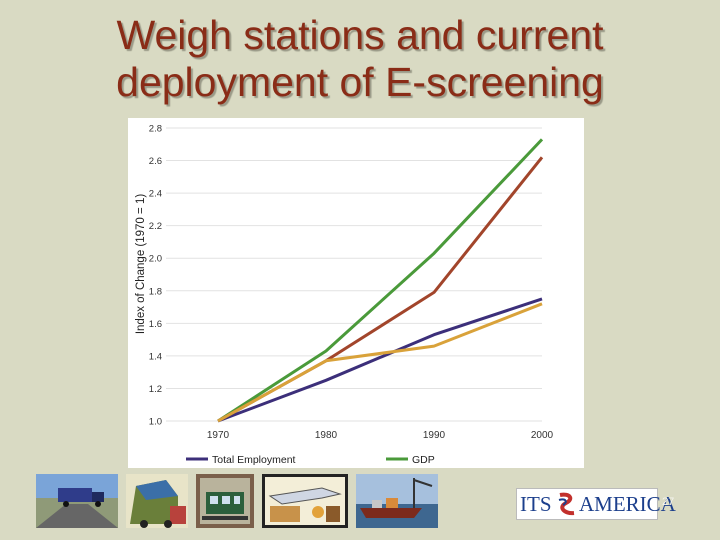  Describe the element at coordinates (141, 264) in the screenshot. I see `y-axis-label: Index of Change (1970 = 1)` at that location.